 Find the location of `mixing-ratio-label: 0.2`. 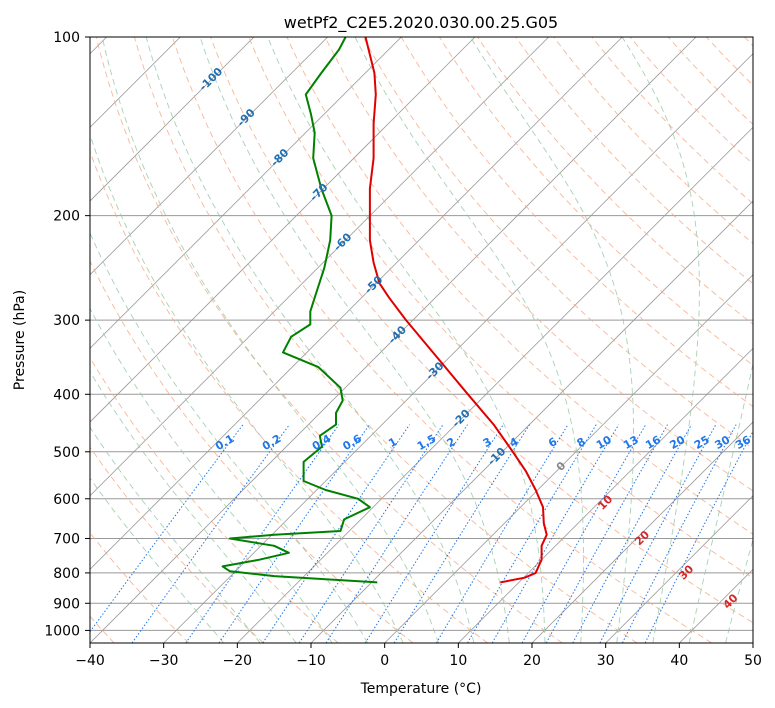

mixing-ratio-label: 0.2 is located at coordinates (271, 442).